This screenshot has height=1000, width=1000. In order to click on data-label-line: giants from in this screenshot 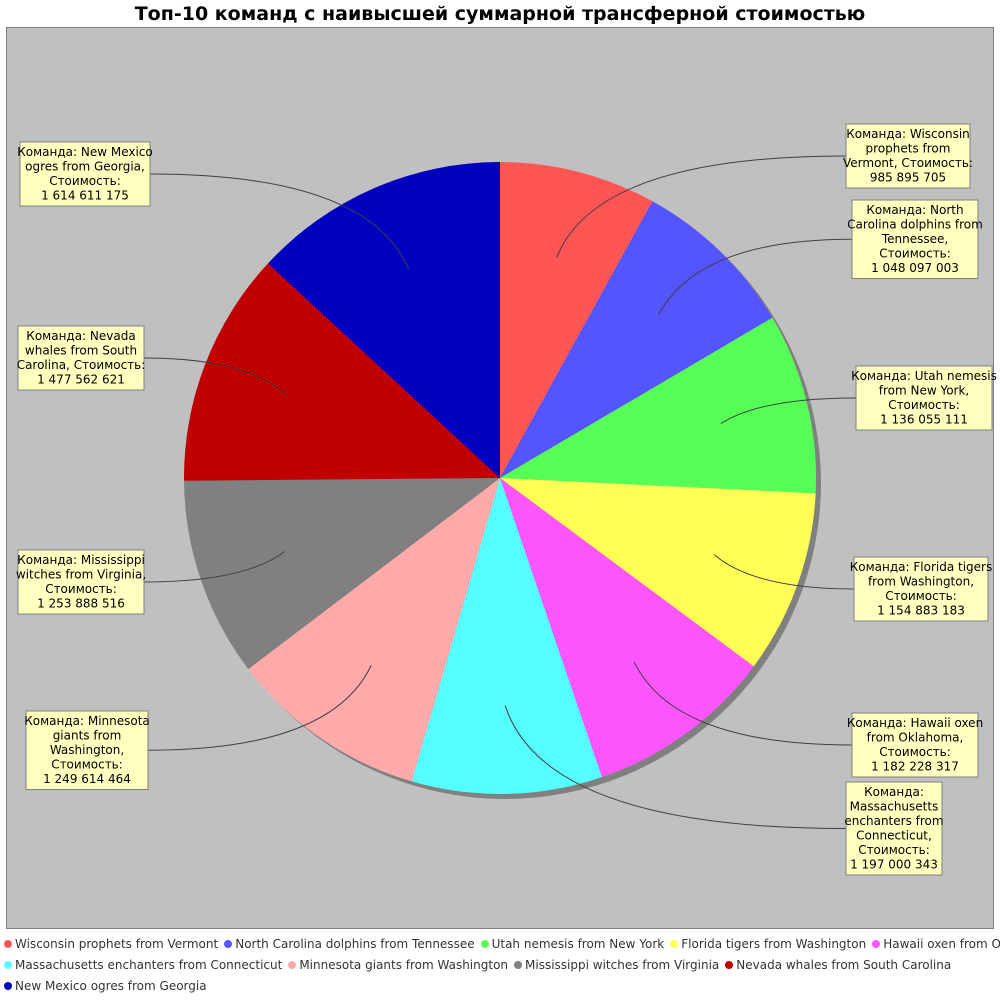, I will do `click(87, 736)`.